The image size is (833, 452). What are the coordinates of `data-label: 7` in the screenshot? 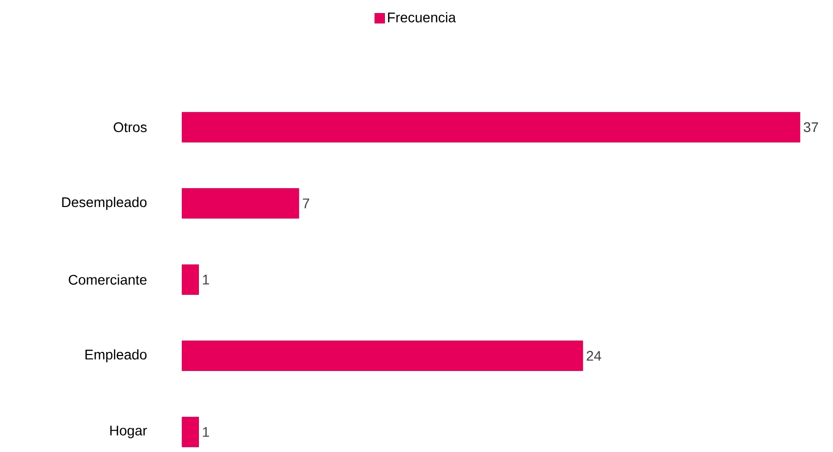 It's located at (306, 203).